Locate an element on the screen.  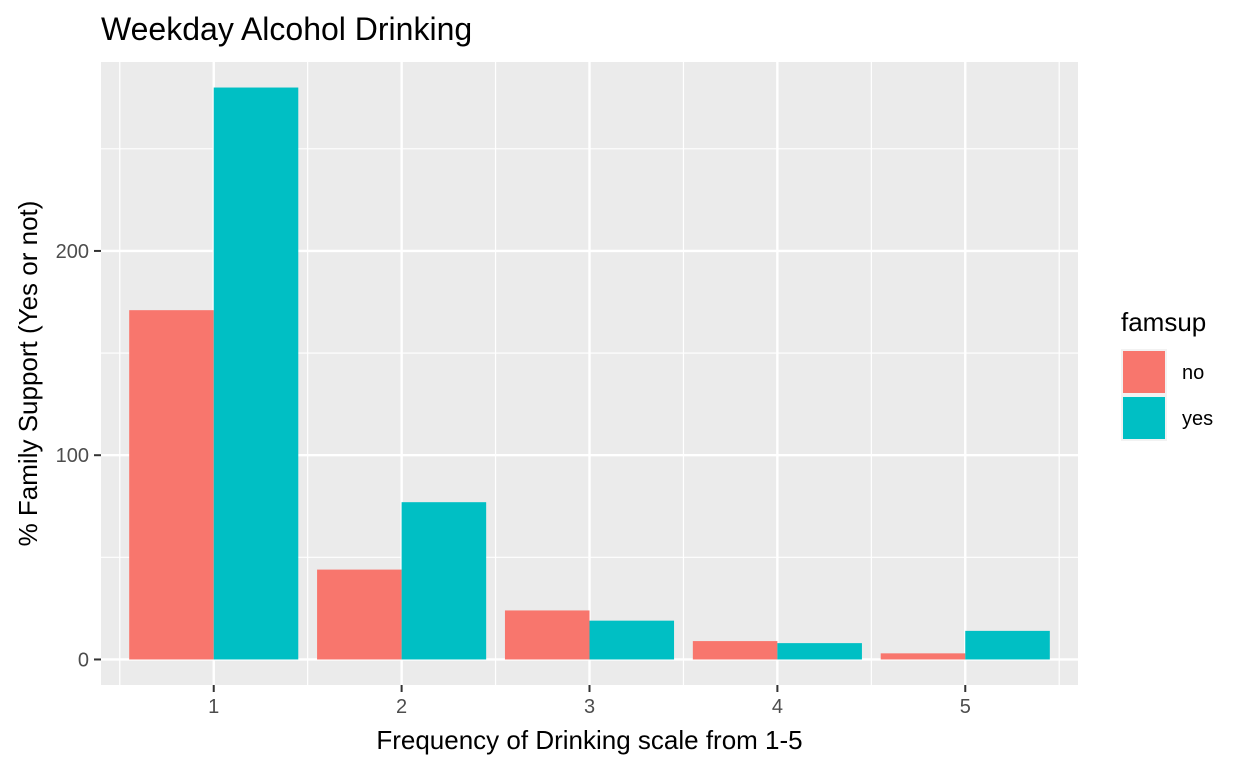
legend-title: famsup is located at coordinates (1163, 322).